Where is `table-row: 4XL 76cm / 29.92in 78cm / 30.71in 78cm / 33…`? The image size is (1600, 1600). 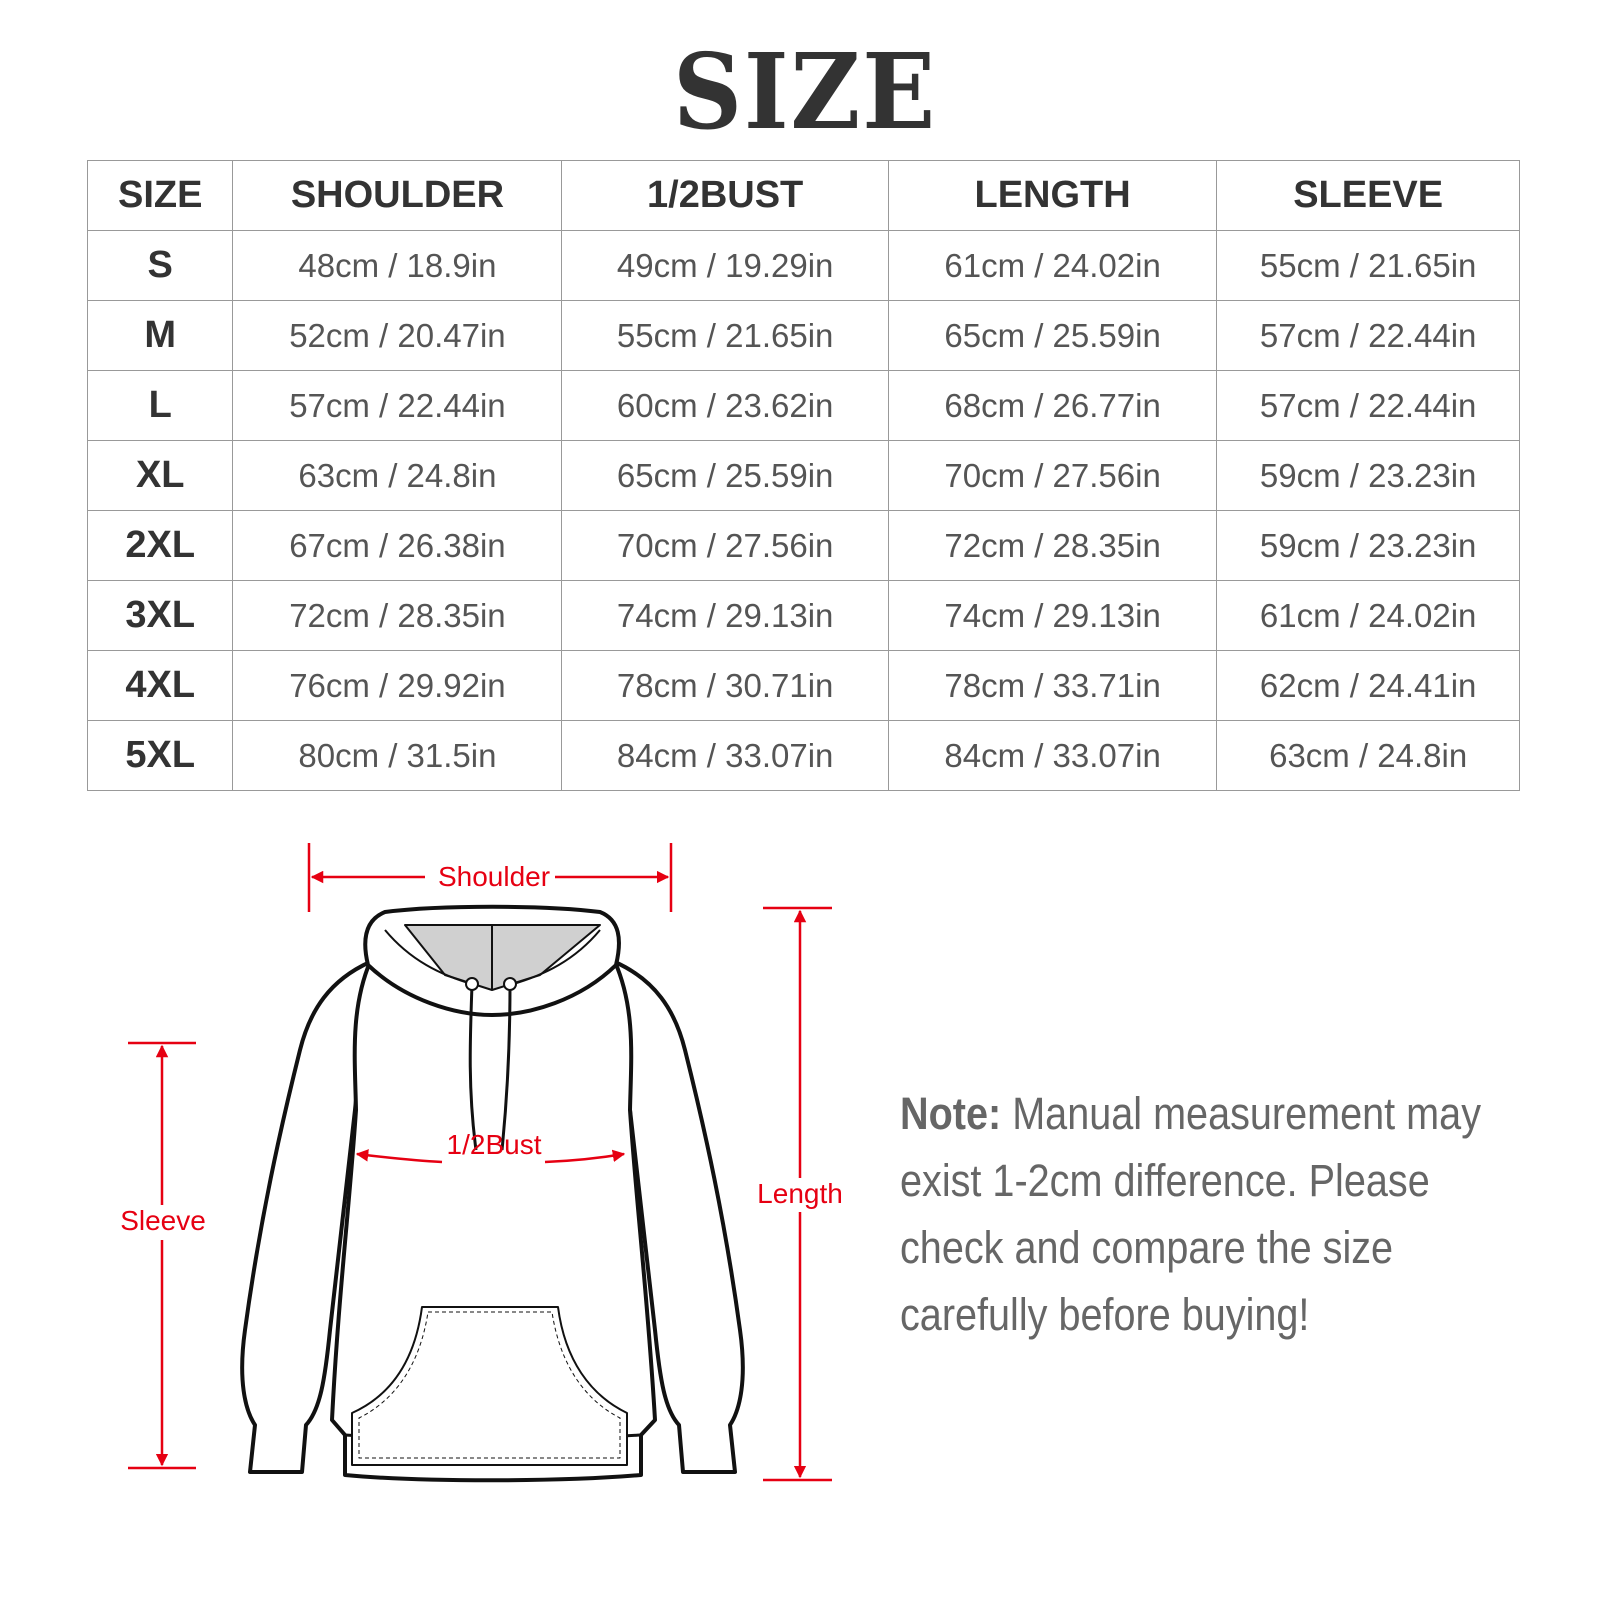 table-row: 4XL 76cm / 29.92in 78cm / 30.71in 78cm / 33… is located at coordinates (803, 685).